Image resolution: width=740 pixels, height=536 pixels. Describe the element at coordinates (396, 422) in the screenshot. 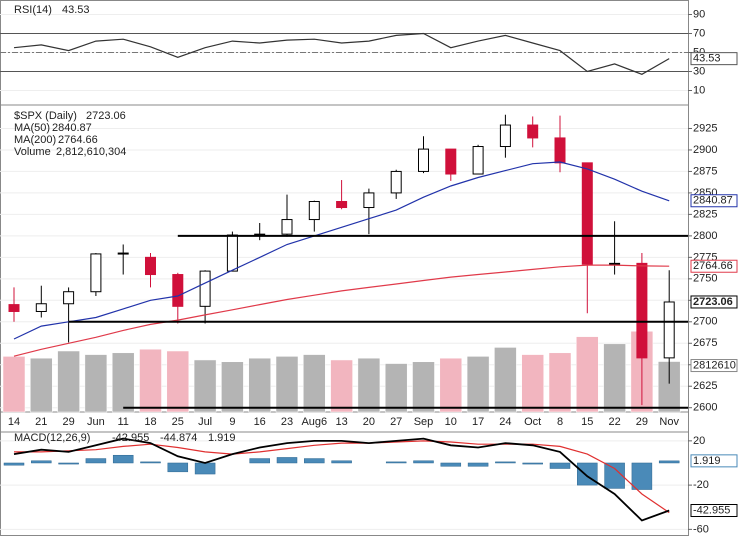

I see `x-tick-label: 27` at that location.